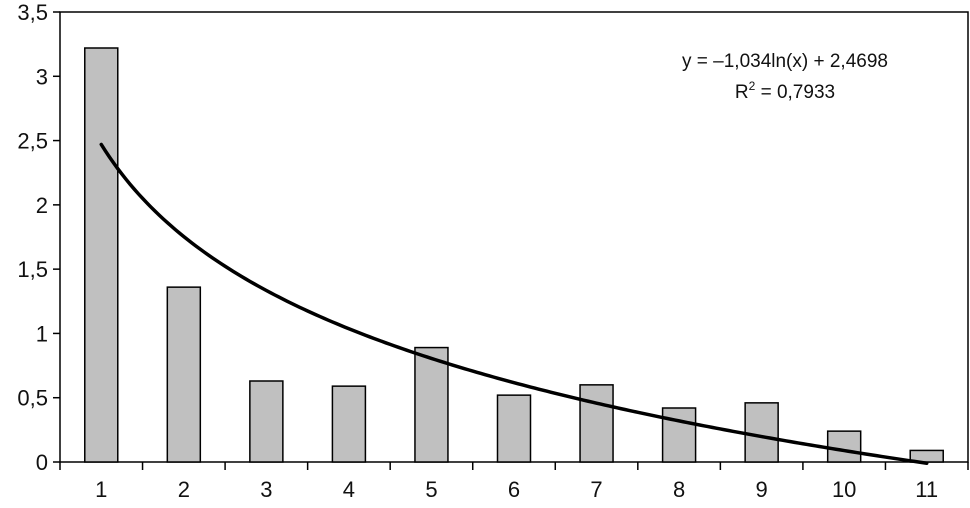 The width and height of the screenshot is (970, 508). I want to click on x-tick-label: 6, so click(514, 489).